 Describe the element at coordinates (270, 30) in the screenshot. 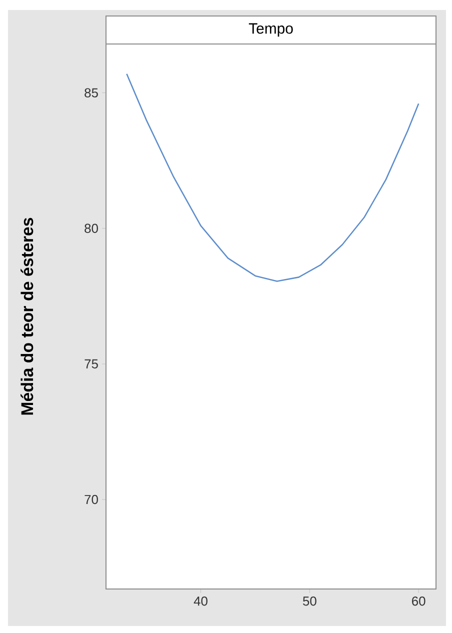

I see `chart-title: Tempo` at that location.